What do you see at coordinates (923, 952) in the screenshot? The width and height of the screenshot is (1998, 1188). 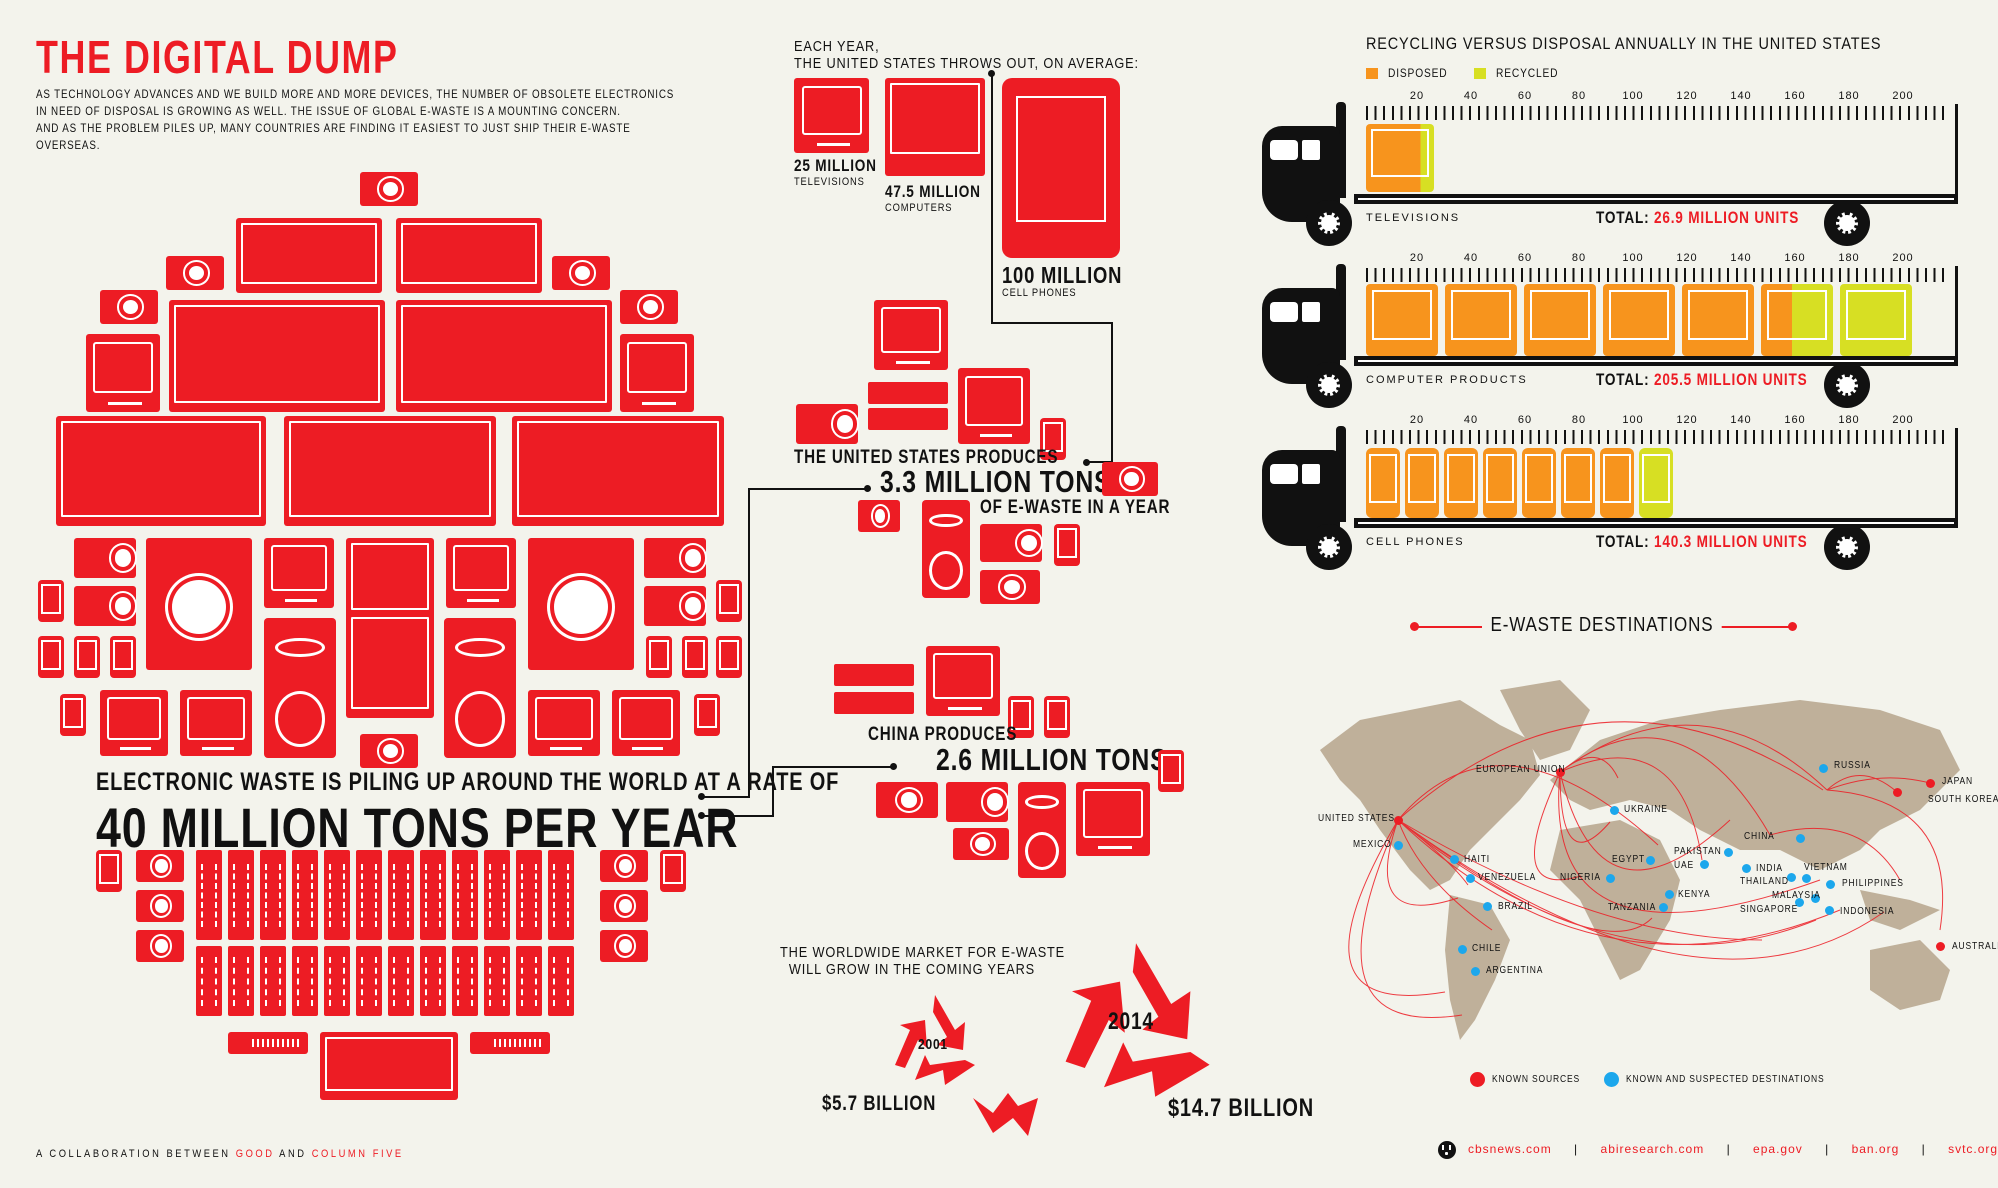 I see `heading-line: THE WORLDWIDE MARKET FOR E-WASTE` at bounding box center [923, 952].